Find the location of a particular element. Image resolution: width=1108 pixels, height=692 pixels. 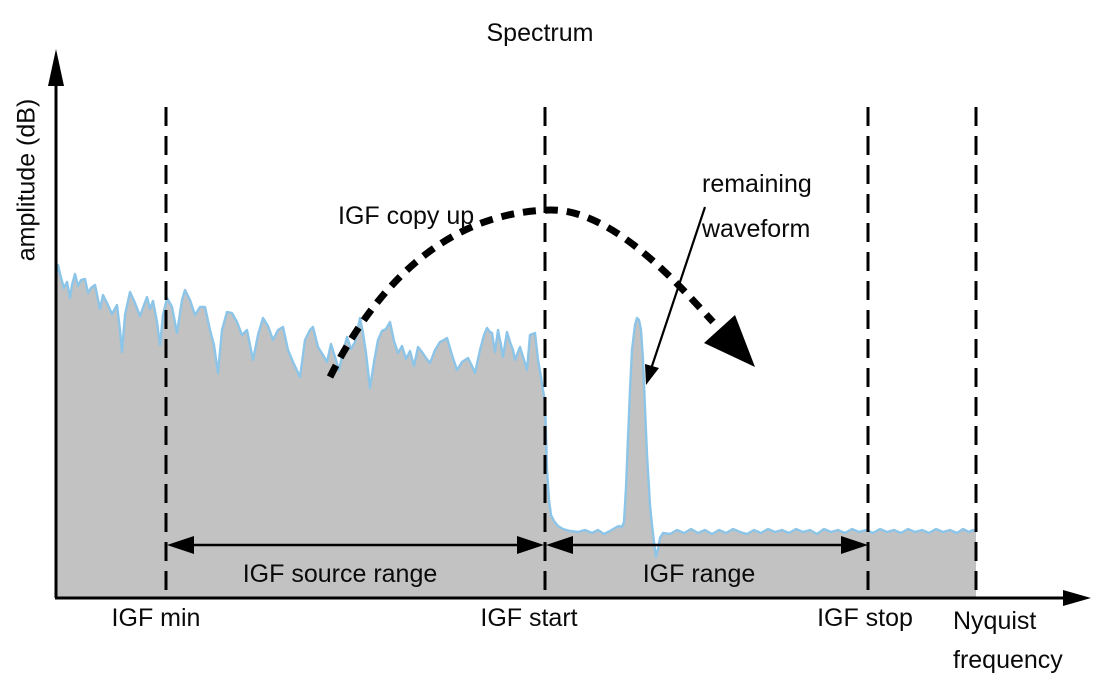

igf-range-arrow-left-arrowhead is located at coordinates (559, 545).